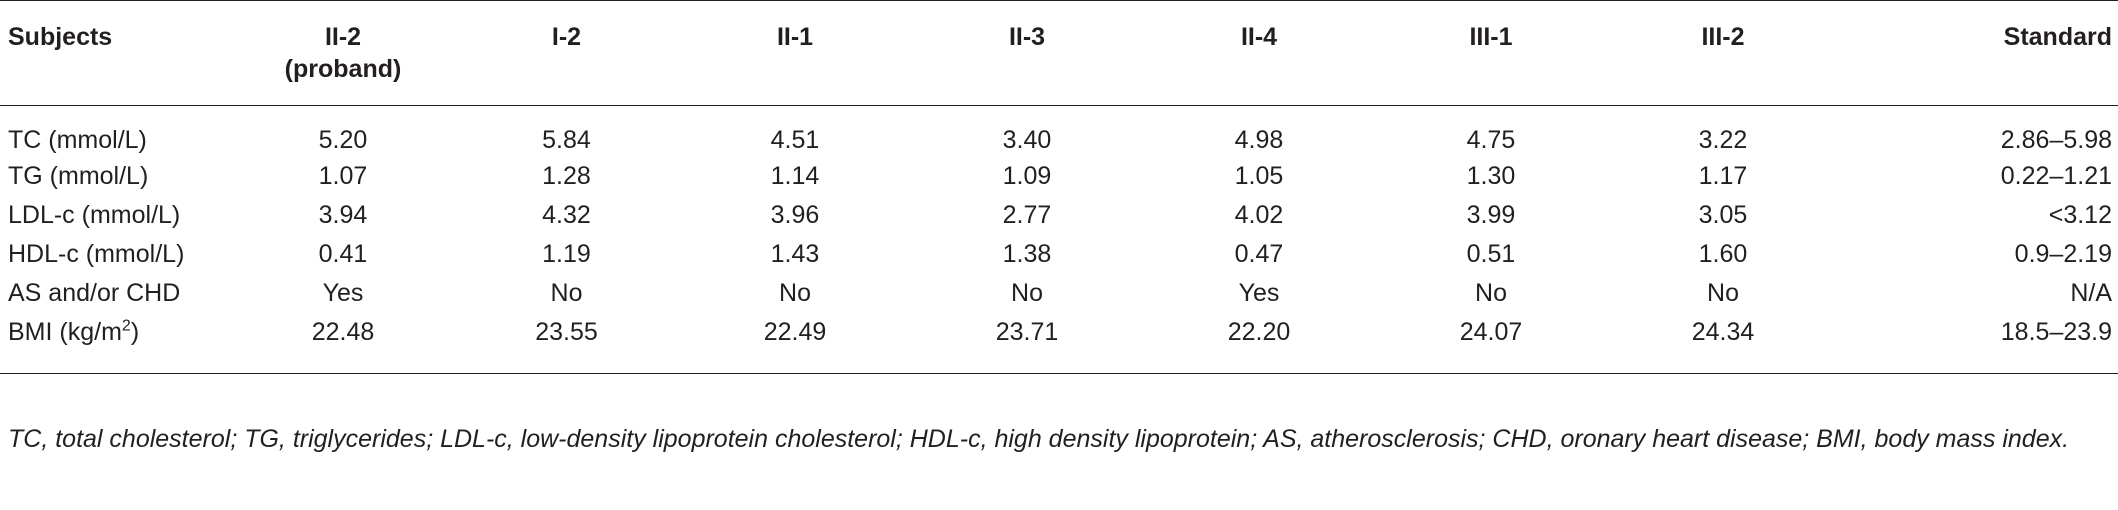 This screenshot has width=2118, height=510. What do you see at coordinates (1491, 37) in the screenshot?
I see `column-header-text: III-1` at bounding box center [1491, 37].